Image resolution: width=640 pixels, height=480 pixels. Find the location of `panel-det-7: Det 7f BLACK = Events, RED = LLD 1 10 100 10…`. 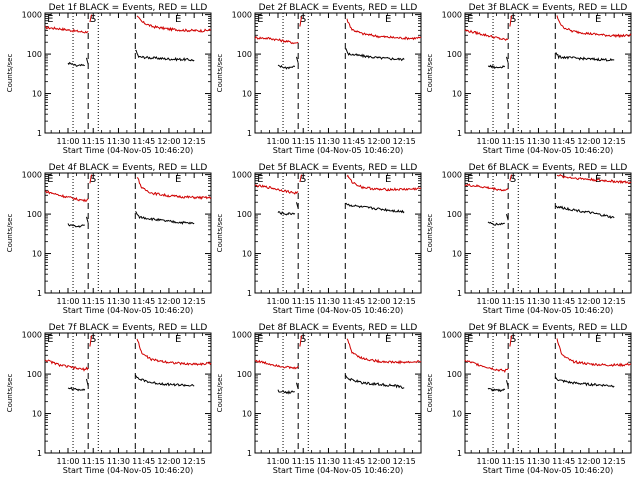

panel-det-7: Det 7f BLACK = Events, RED = LLD 1 10 100 10… is located at coordinates (109, 399).